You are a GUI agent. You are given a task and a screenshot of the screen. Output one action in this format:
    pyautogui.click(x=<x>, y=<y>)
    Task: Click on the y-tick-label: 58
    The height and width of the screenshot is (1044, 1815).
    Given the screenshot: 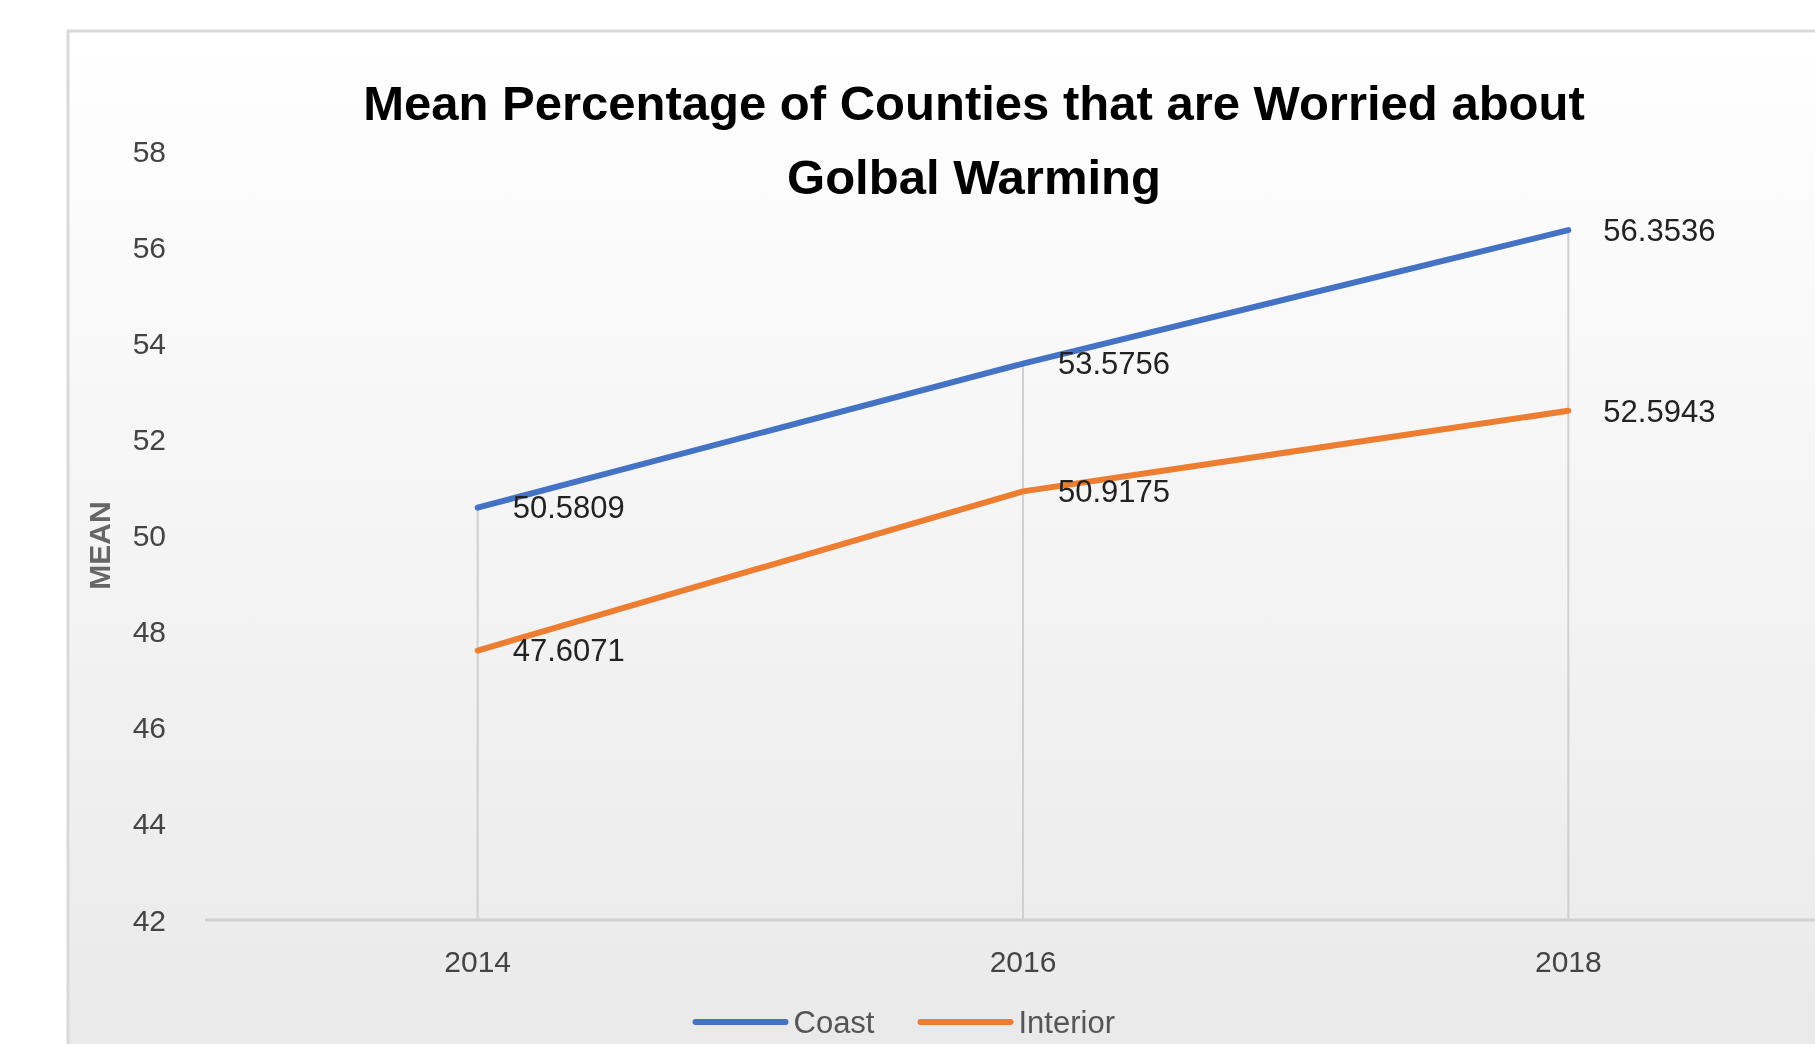 What is the action you would take?
    pyautogui.click(x=149, y=151)
    